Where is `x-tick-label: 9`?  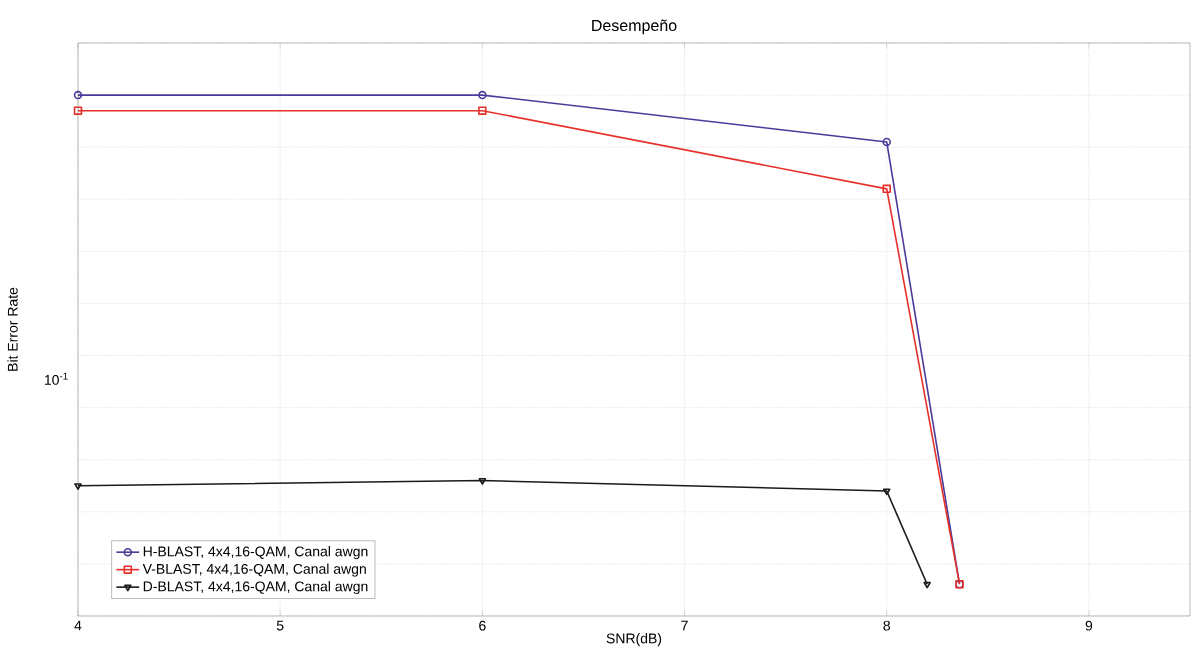
x-tick-label: 9 is located at coordinates (1089, 625).